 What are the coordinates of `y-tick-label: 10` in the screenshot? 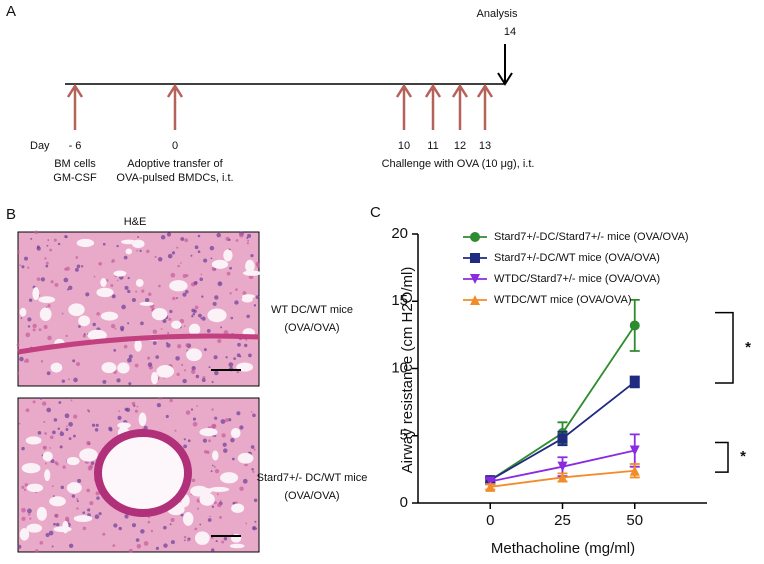 It's located at (399, 367).